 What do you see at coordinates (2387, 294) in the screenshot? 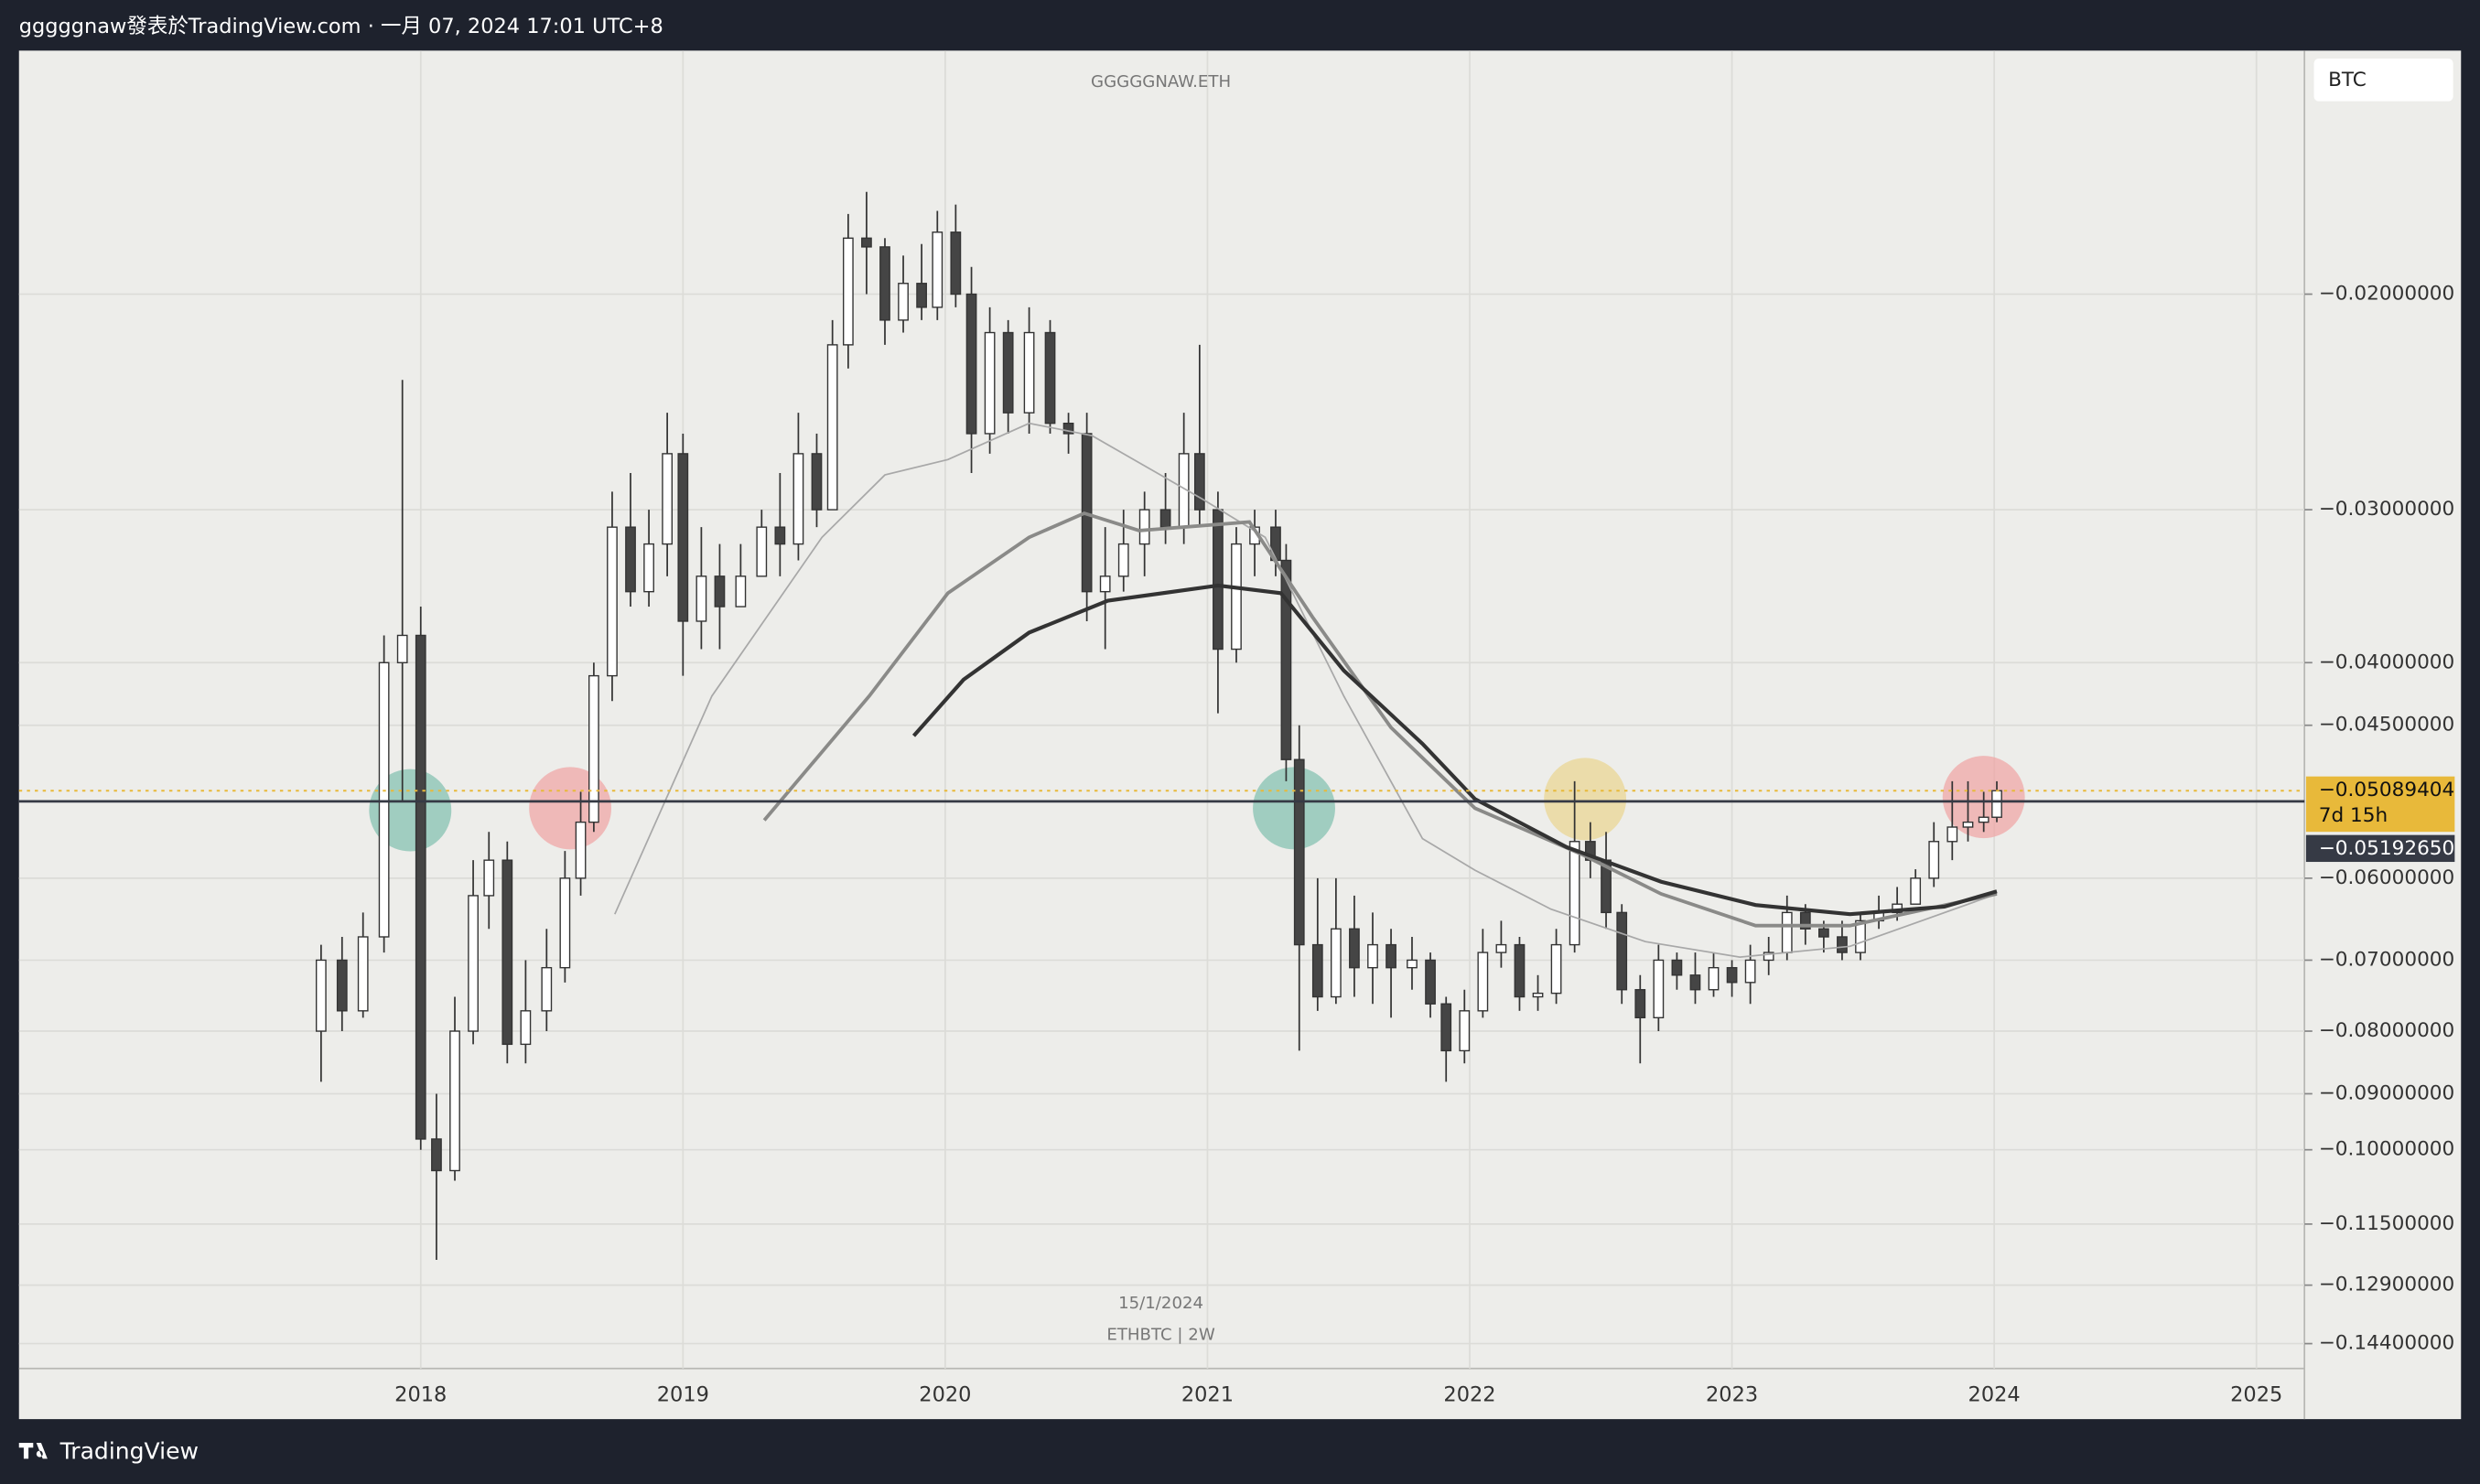
I see `y-tick-label: −0.02000000` at bounding box center [2387, 294].